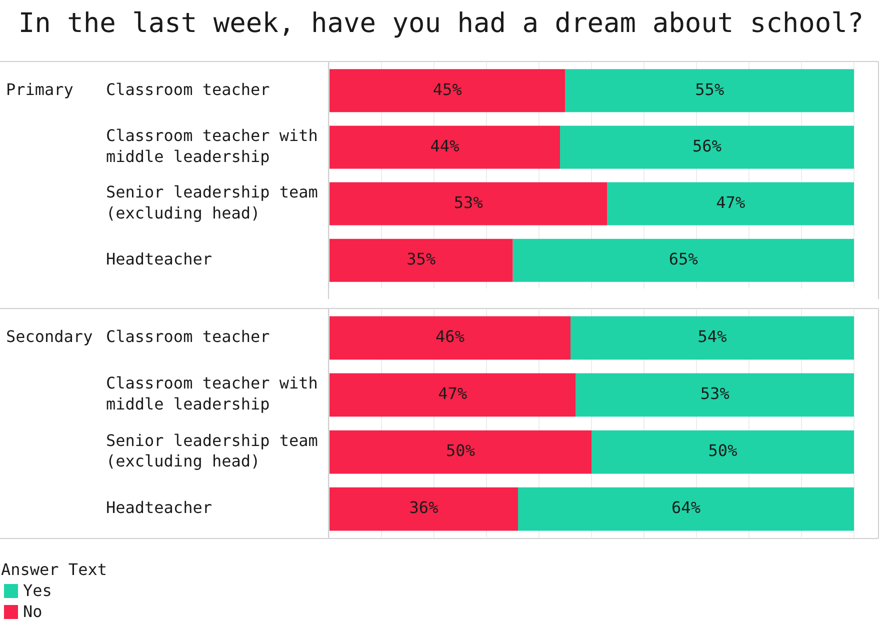  Describe the element at coordinates (441, 24) in the screenshot. I see `chart-title: In the last week, have you had a dream about school?` at that location.